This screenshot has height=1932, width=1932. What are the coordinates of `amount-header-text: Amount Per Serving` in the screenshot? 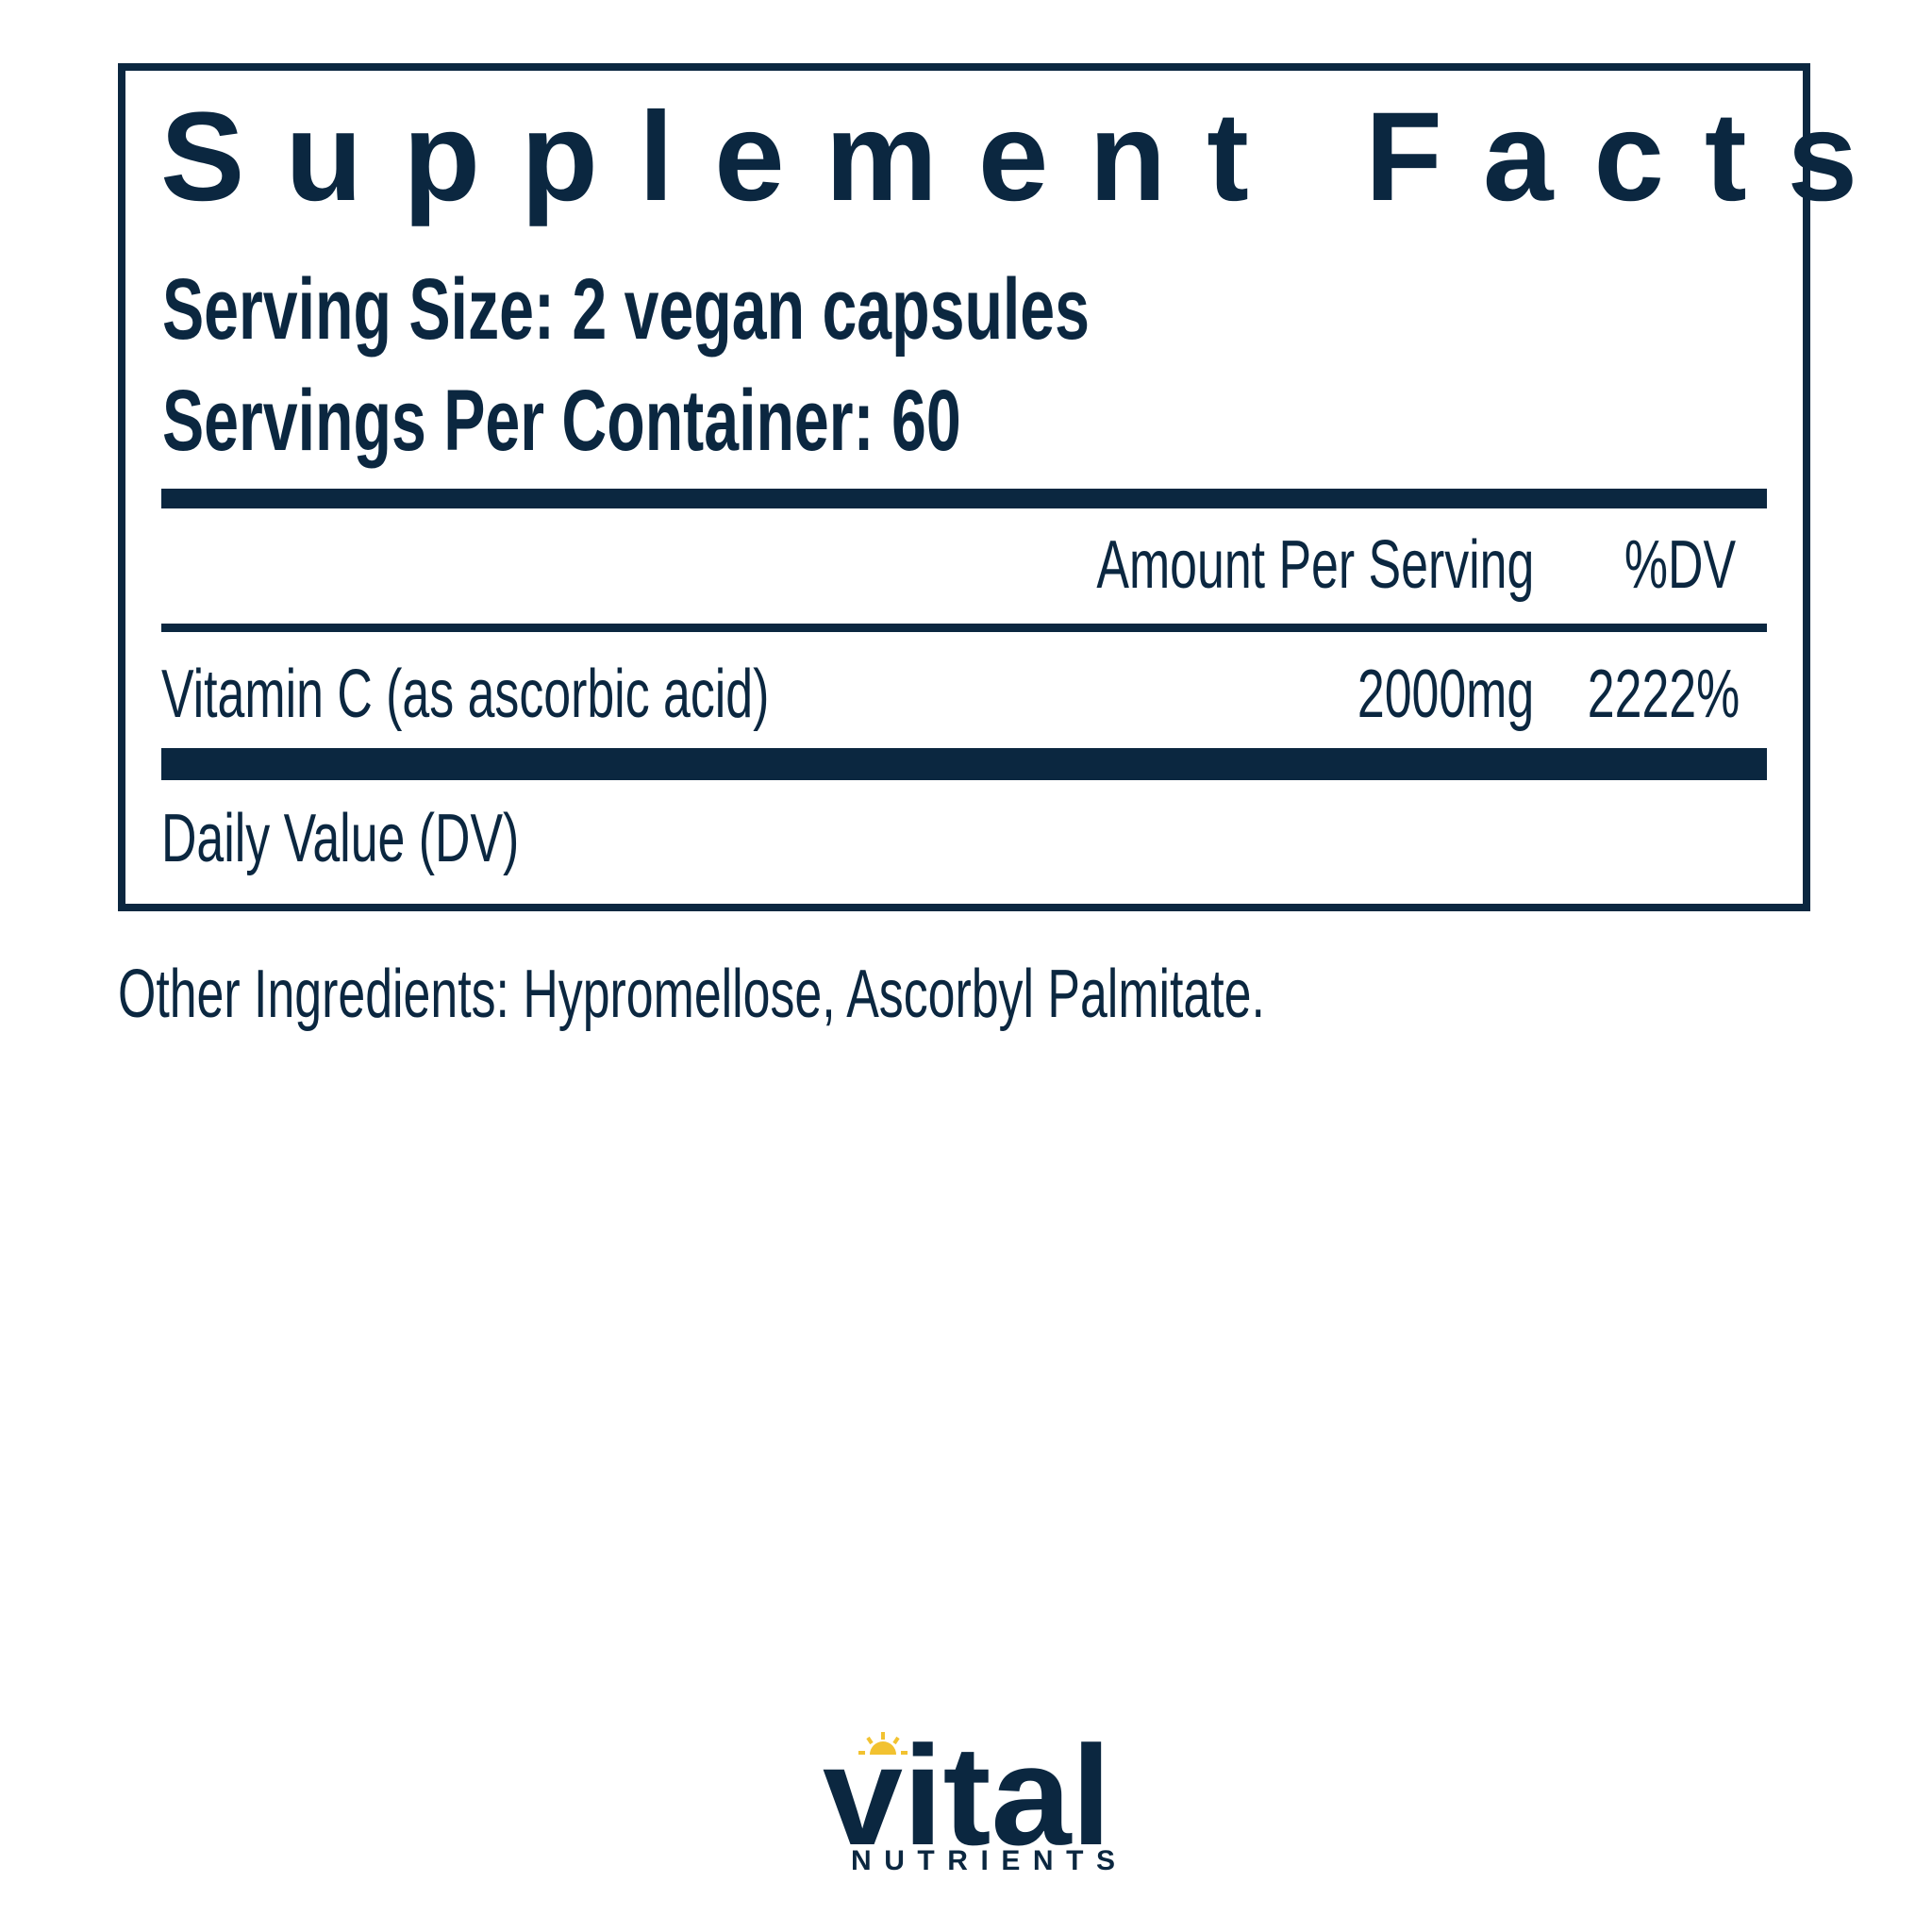 It's located at (1315, 565).